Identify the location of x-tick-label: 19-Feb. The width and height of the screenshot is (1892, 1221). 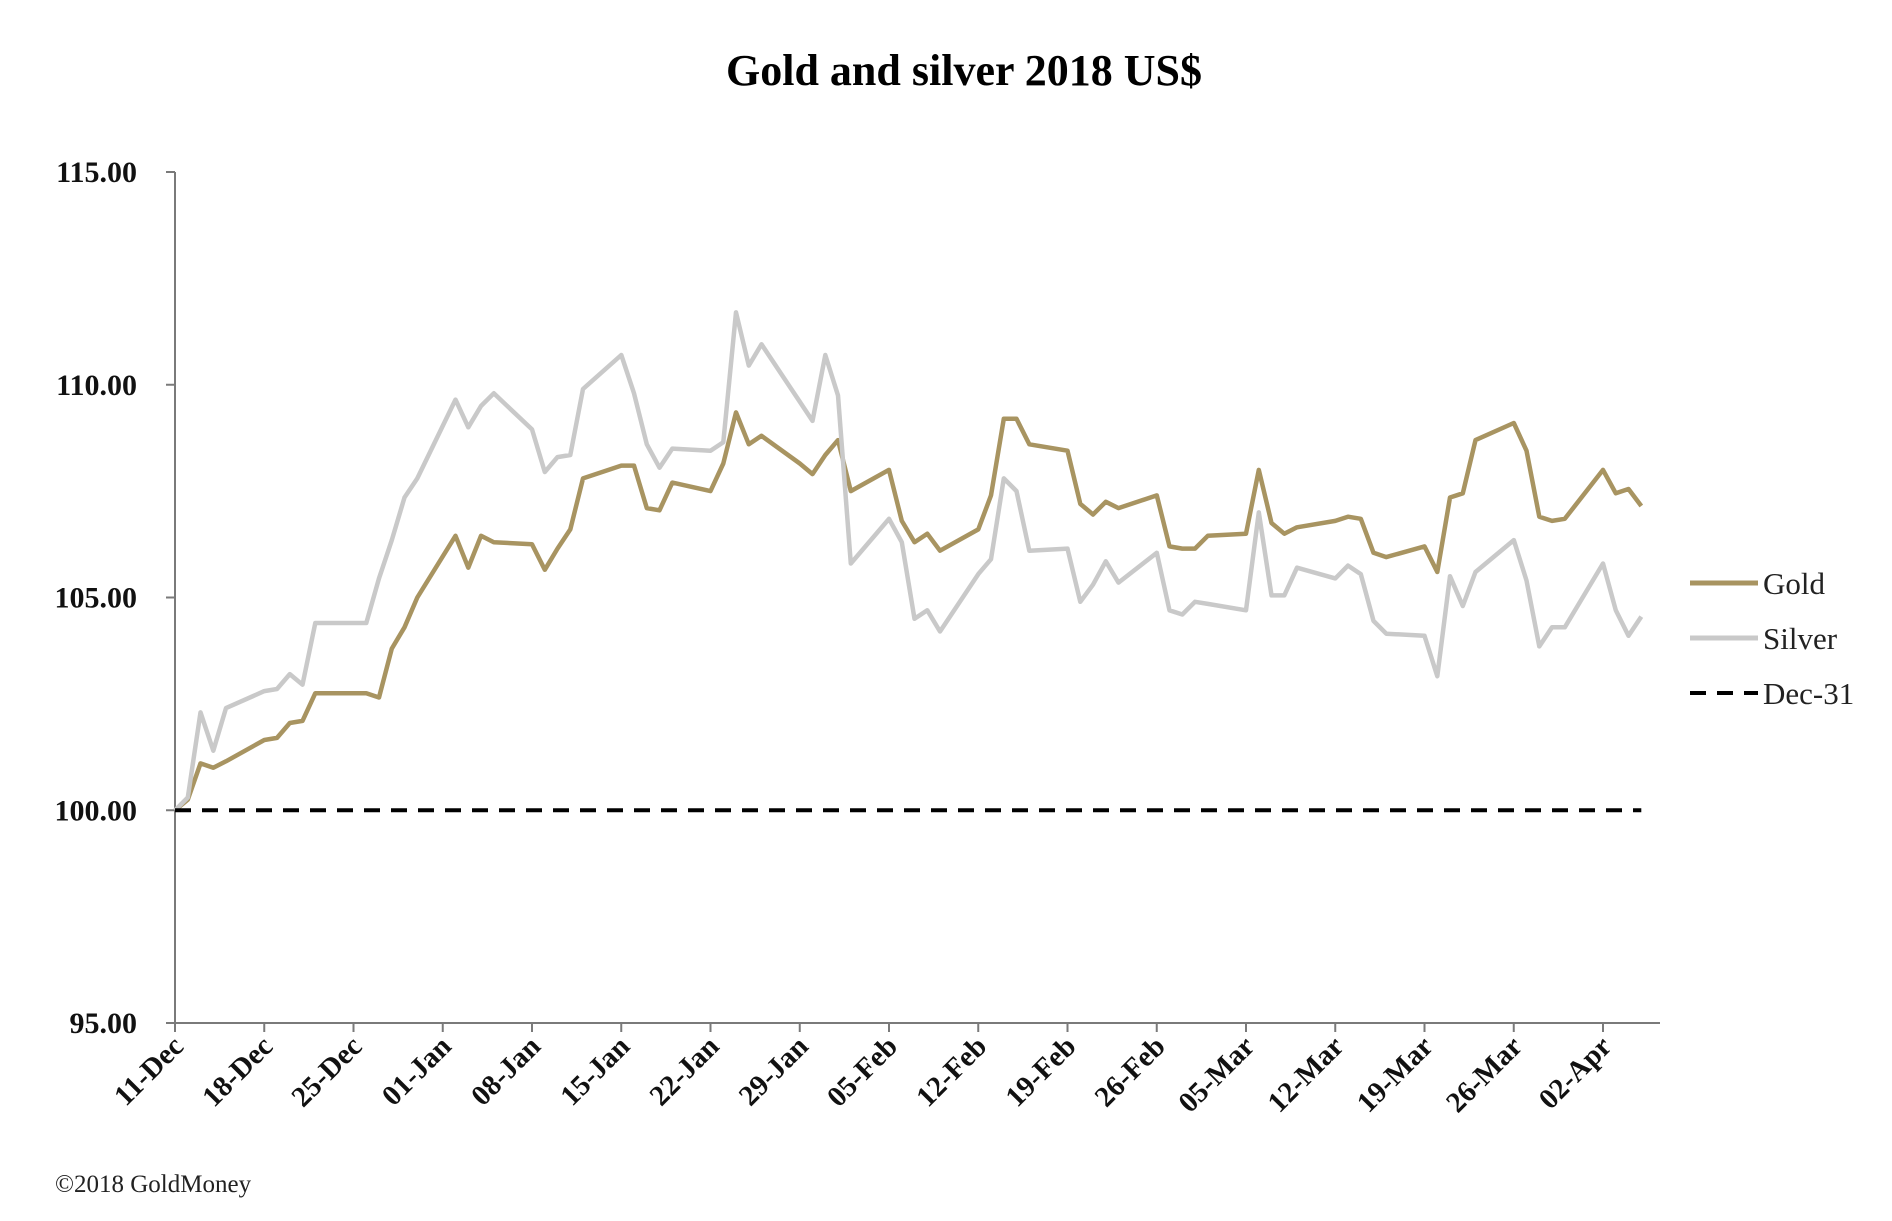
(1040, 1071).